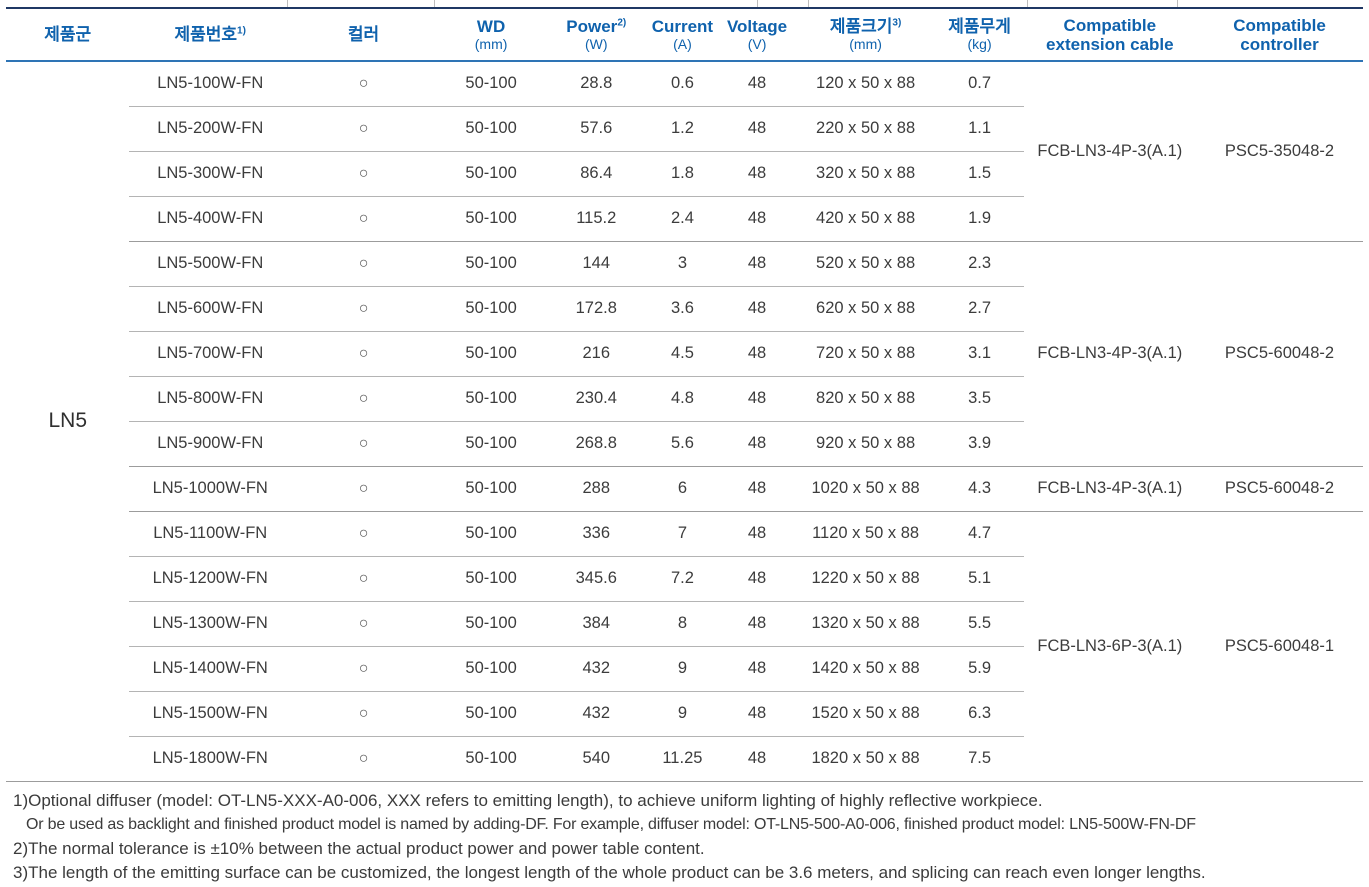 This screenshot has width=1369, height=887. What do you see at coordinates (865, 354) in the screenshot?
I see `size-cell: 720 x 50 x 88` at bounding box center [865, 354].